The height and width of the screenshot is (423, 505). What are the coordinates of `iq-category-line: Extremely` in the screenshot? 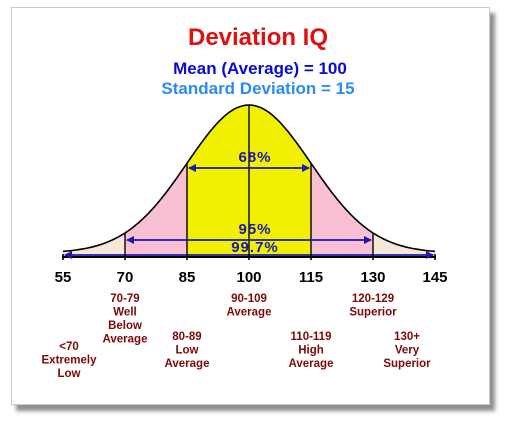 It's located at (70, 361).